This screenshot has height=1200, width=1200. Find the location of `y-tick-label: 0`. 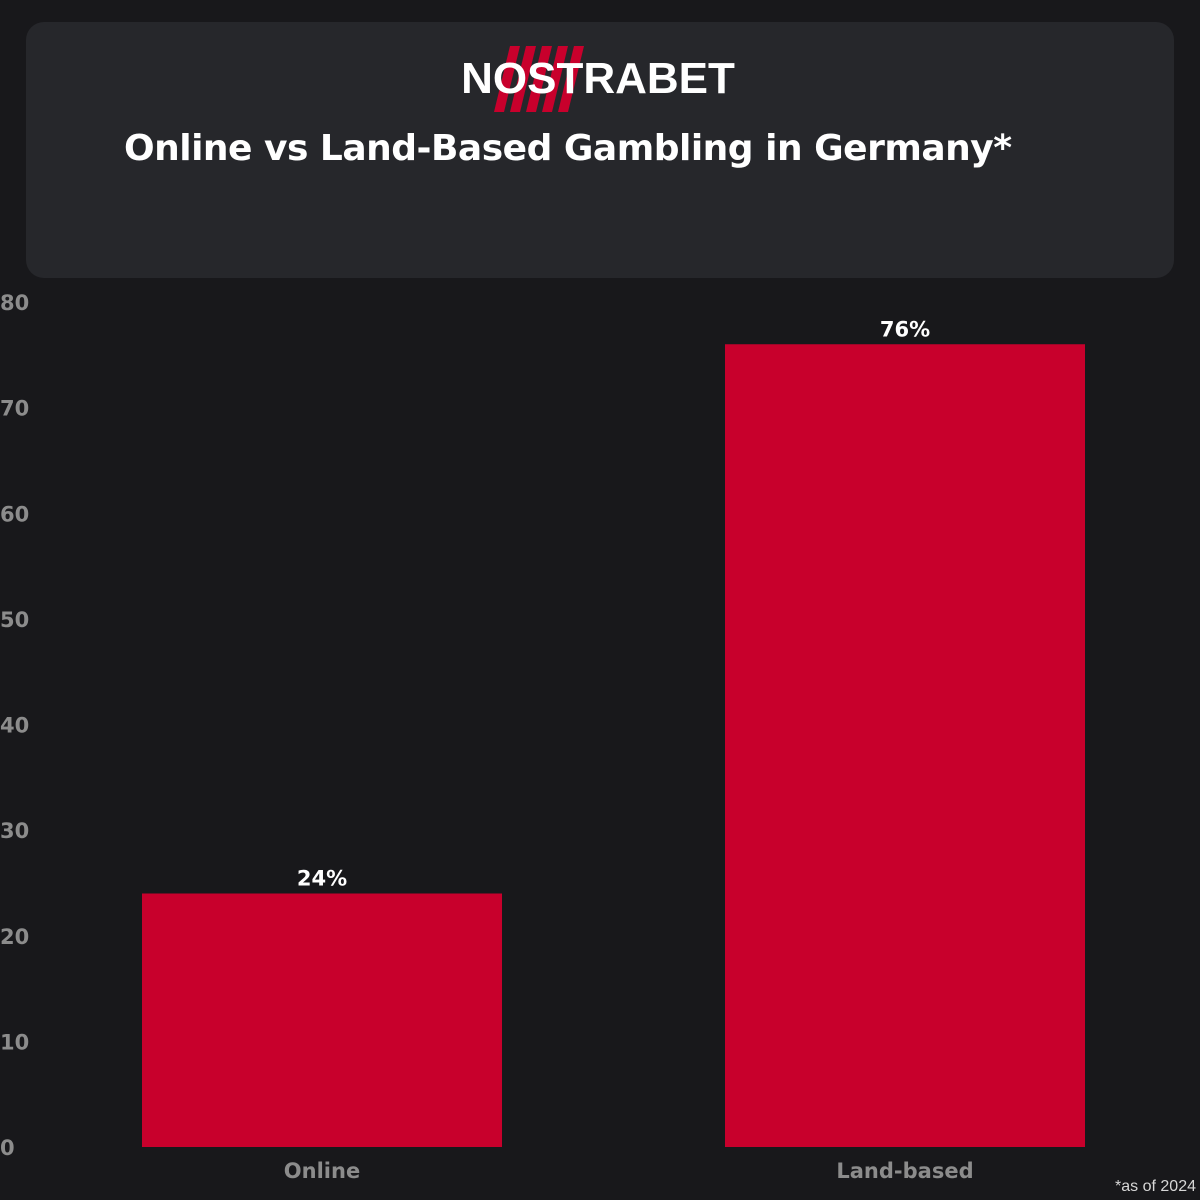

y-tick-label: 0 is located at coordinates (7, 1148).